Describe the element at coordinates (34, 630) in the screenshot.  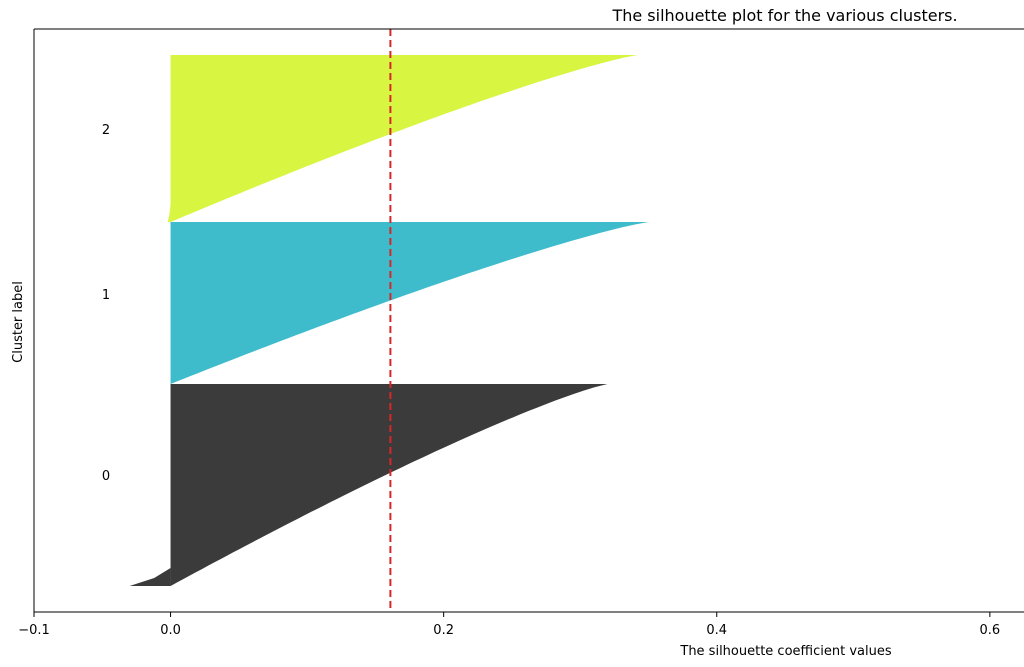
I see `x-tick-label: −0.1` at that location.